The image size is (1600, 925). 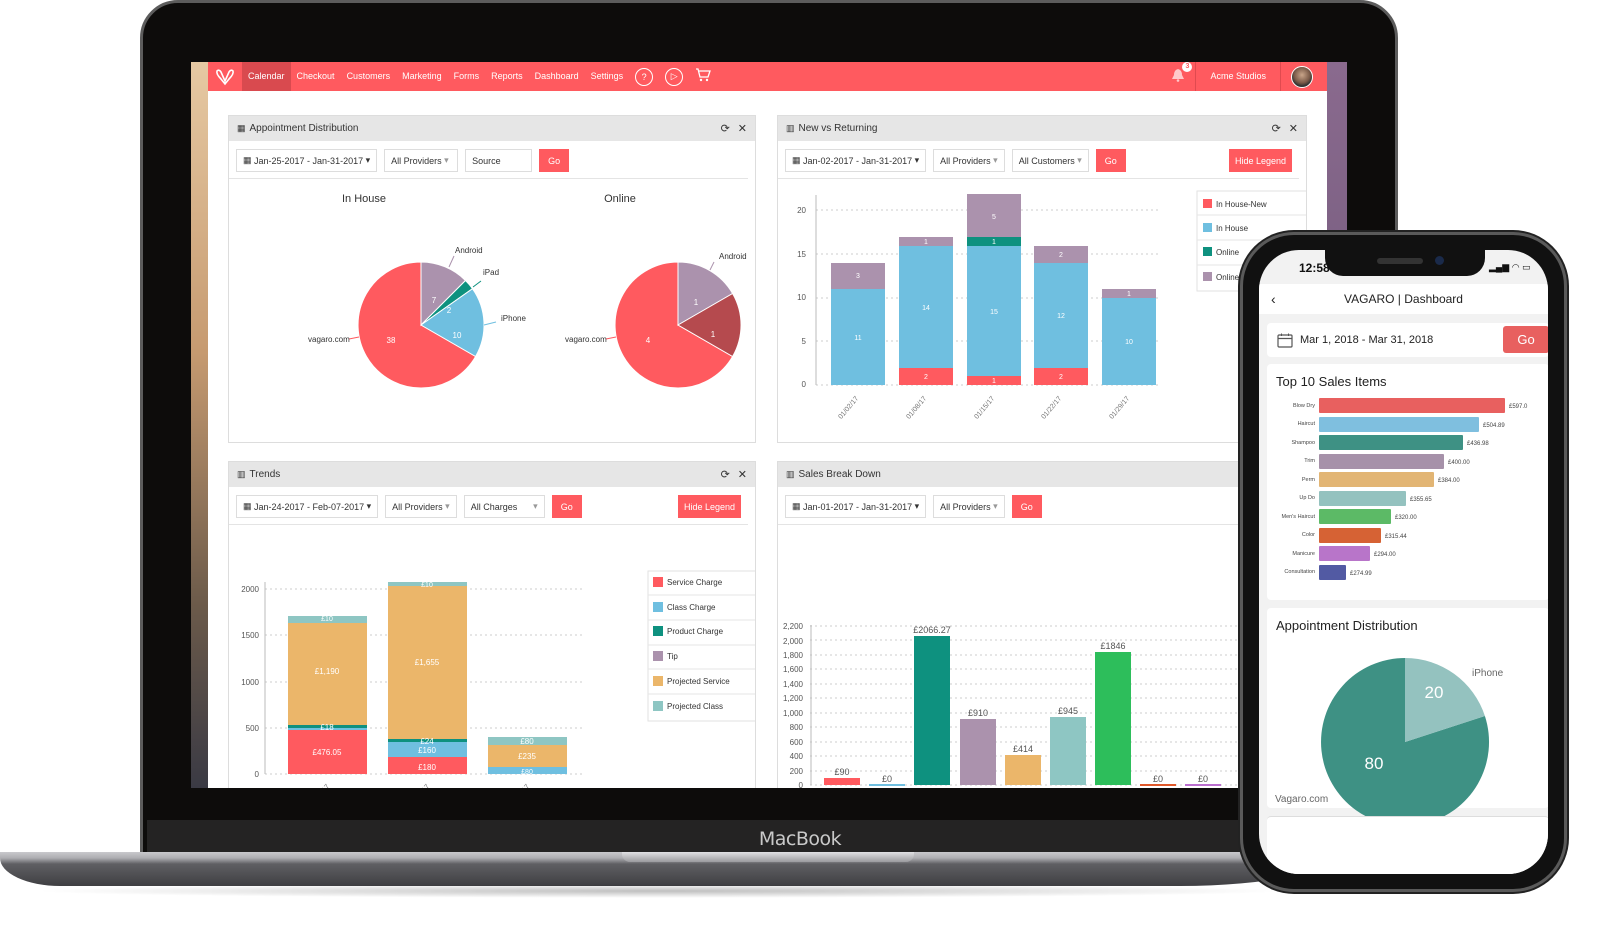 I want to click on date-range-picker: ▦ Jan-01-2017 - Jan-31-2017 ▾, so click(x=856, y=506).